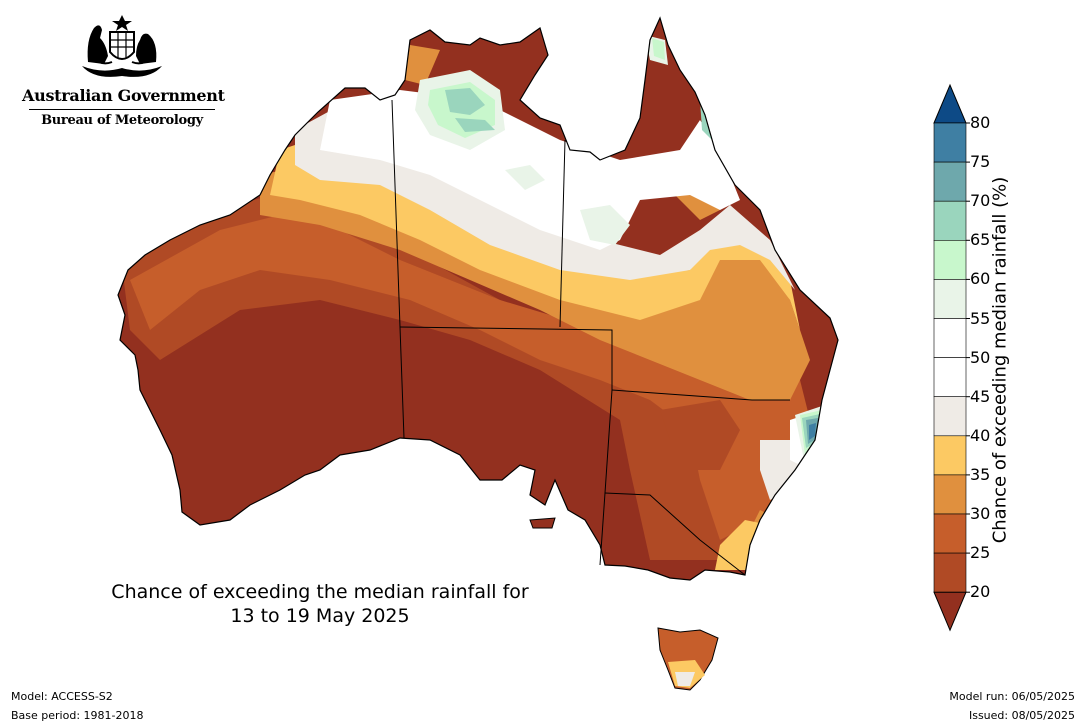 This screenshot has width=1085, height=726. I want to click on government-name: Australian Government, so click(123, 95).